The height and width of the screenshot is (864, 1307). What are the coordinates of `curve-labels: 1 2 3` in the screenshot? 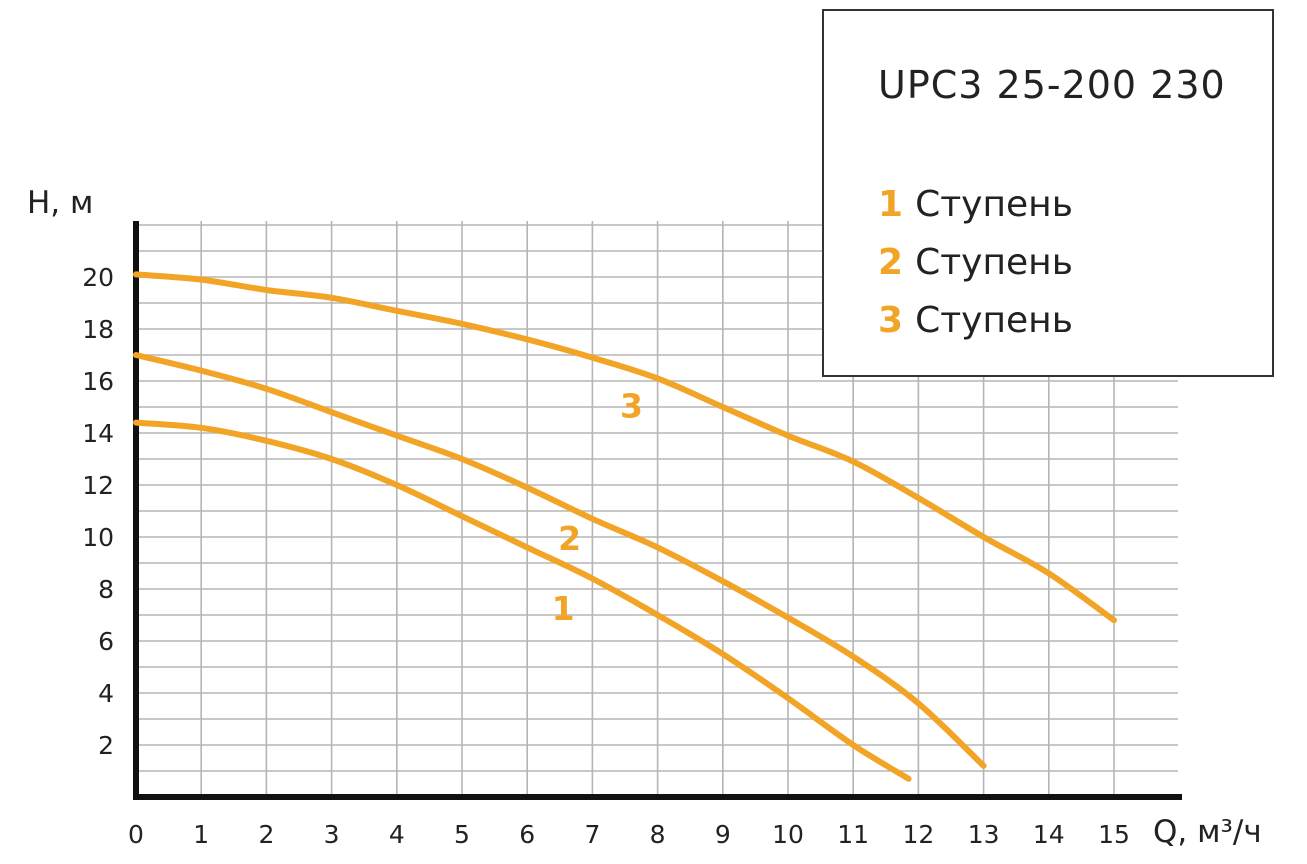 It's located at (597, 507).